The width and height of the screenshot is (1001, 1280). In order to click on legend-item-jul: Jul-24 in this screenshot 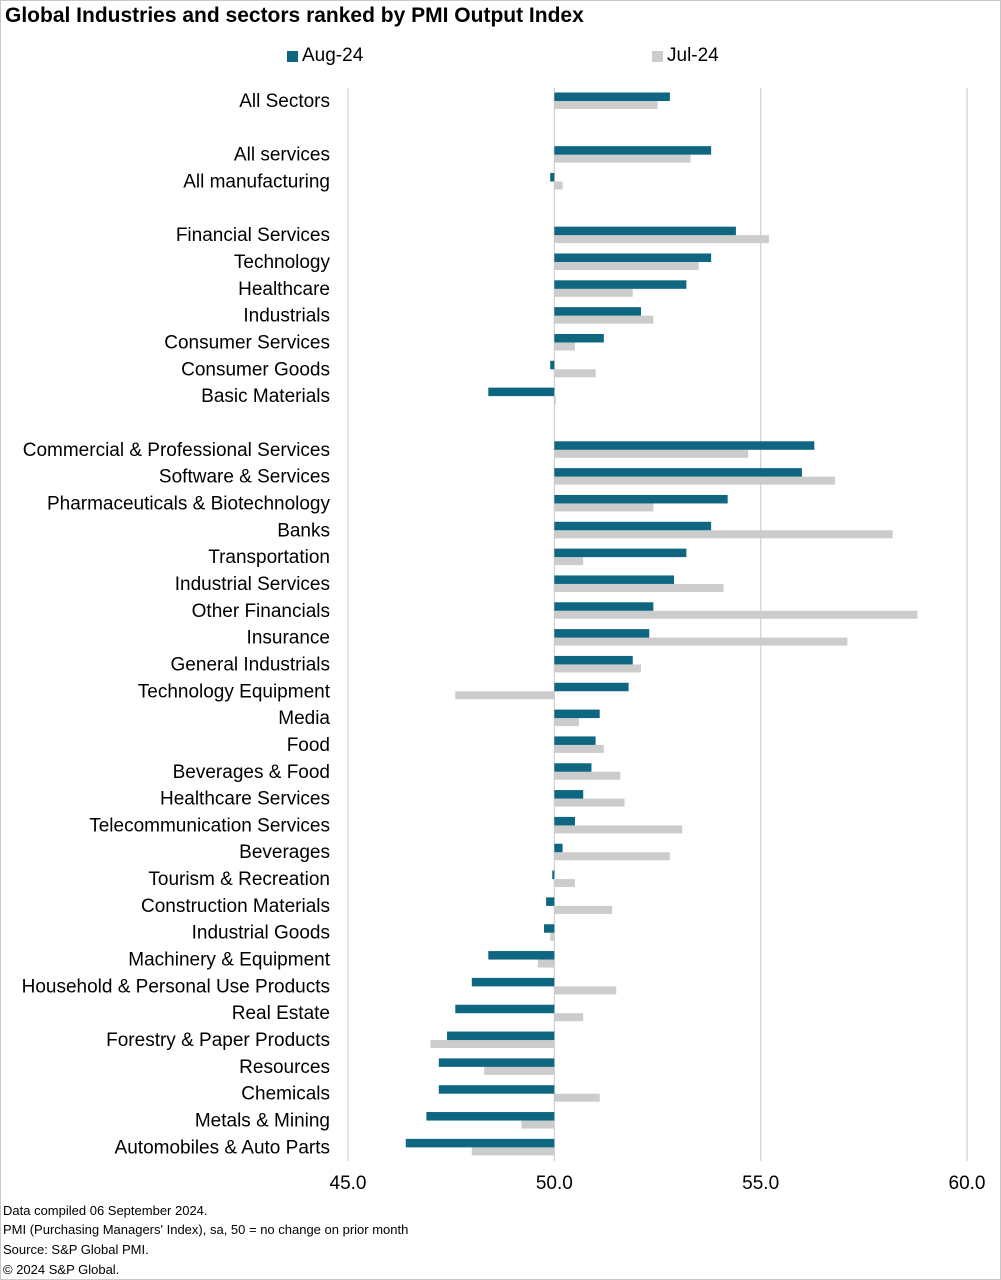, I will do `click(685, 56)`.